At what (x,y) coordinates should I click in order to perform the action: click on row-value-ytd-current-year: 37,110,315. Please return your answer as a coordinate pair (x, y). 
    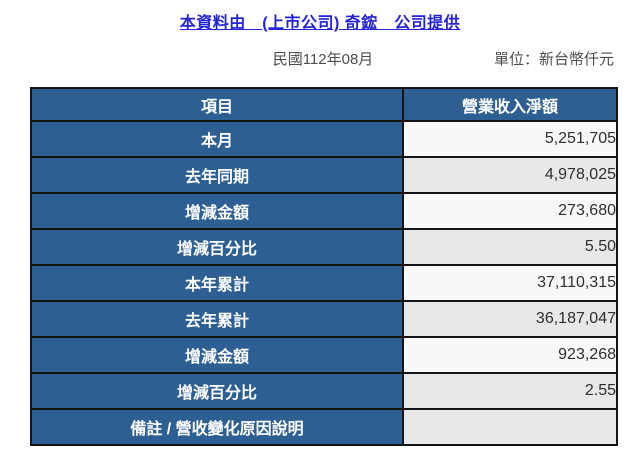
    Looking at the image, I should click on (510, 283).